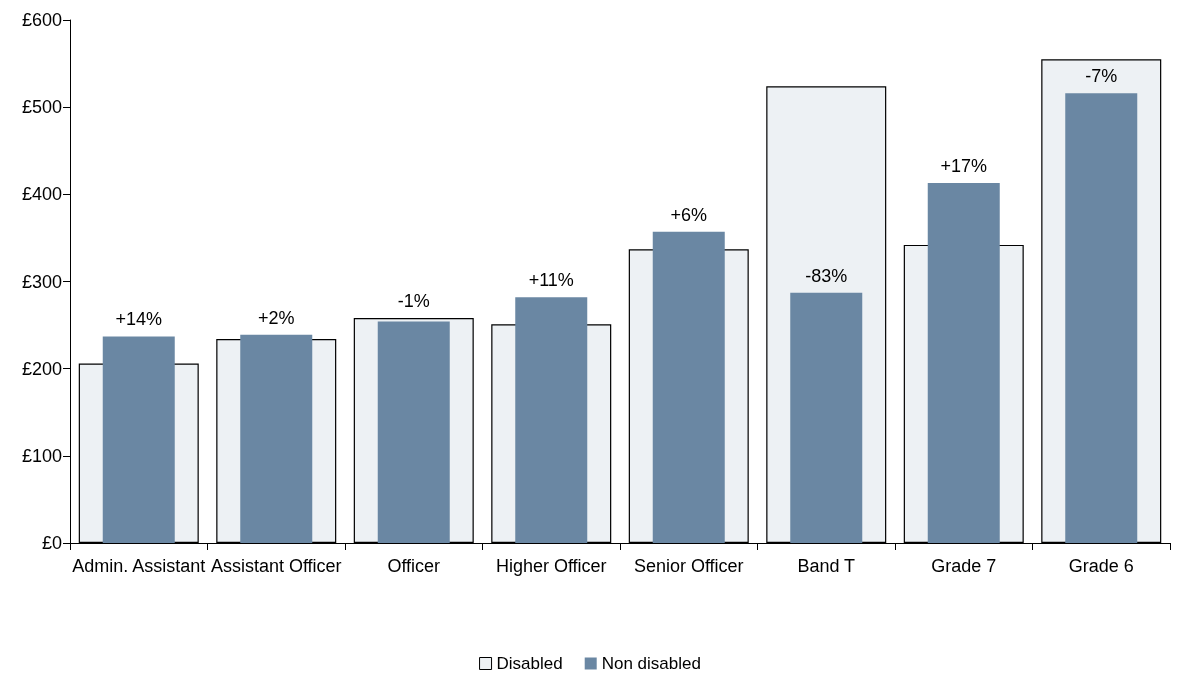 The image size is (1180, 679). I want to click on x-tick-label: Grade 6, so click(1101, 566).